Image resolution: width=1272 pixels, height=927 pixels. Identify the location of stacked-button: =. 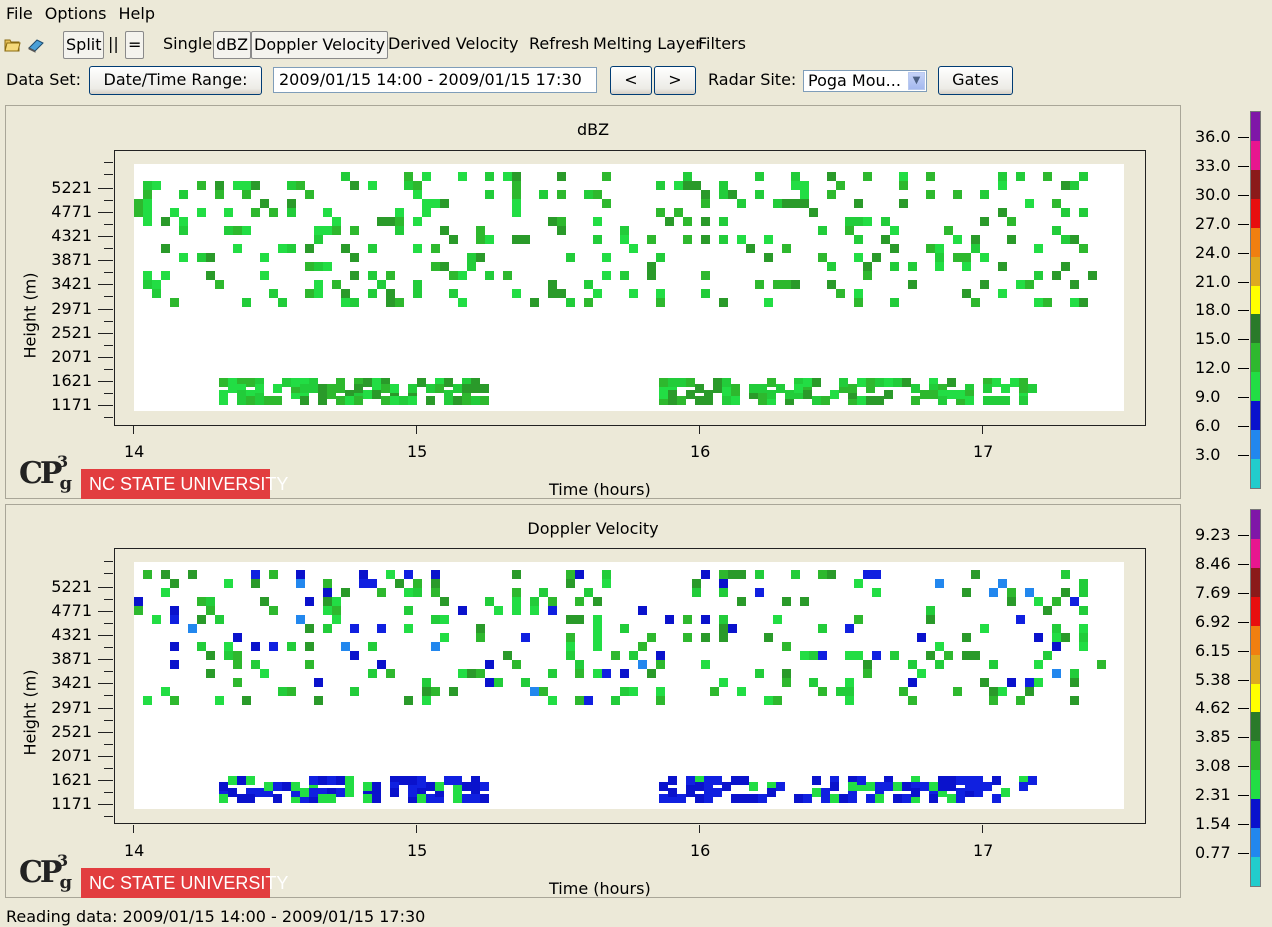
(135, 45).